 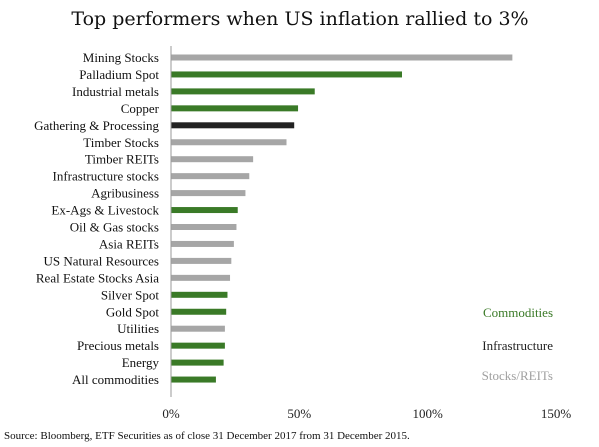 What do you see at coordinates (210, 176) in the screenshot?
I see `bar-infrastructure-stocks` at bounding box center [210, 176].